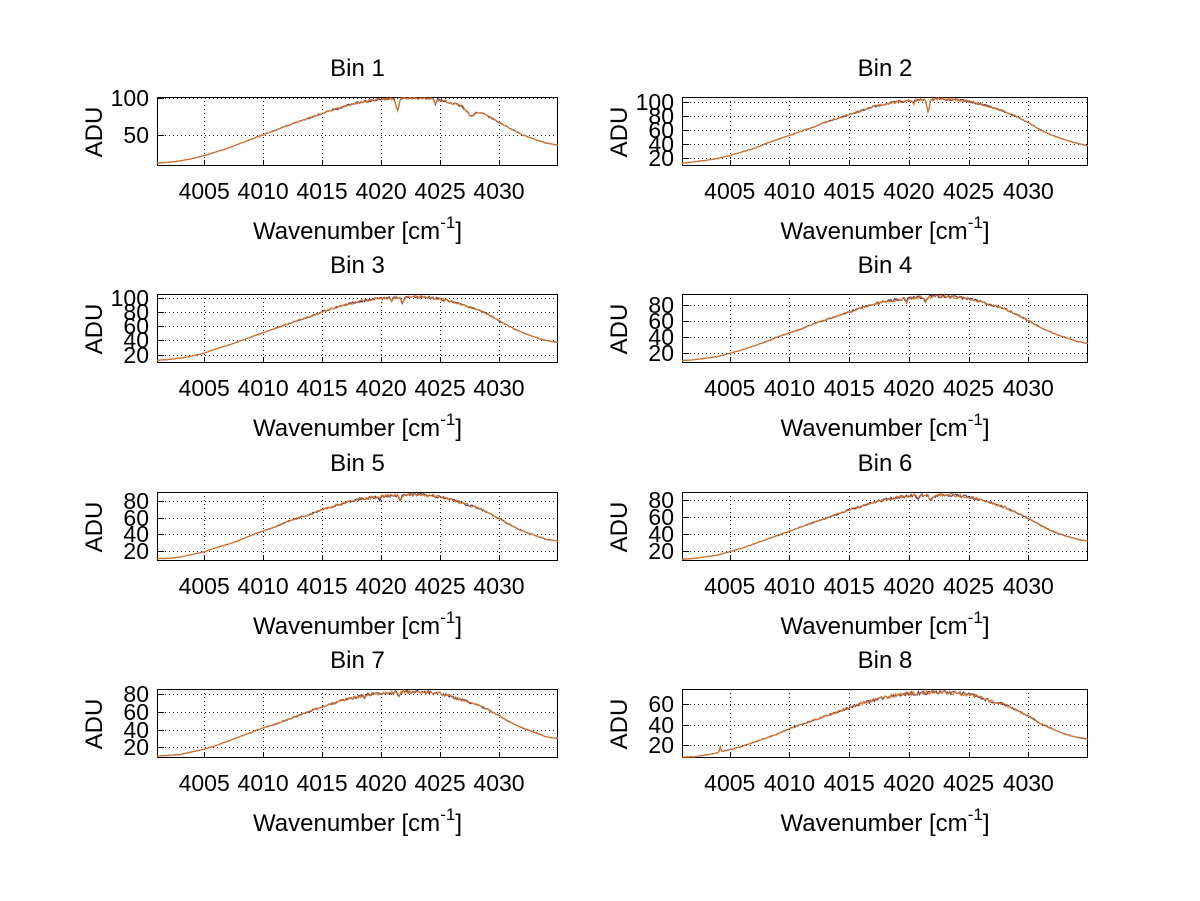  What do you see at coordinates (885, 463) in the screenshot?
I see `subplot-title: Bin 6` at bounding box center [885, 463].